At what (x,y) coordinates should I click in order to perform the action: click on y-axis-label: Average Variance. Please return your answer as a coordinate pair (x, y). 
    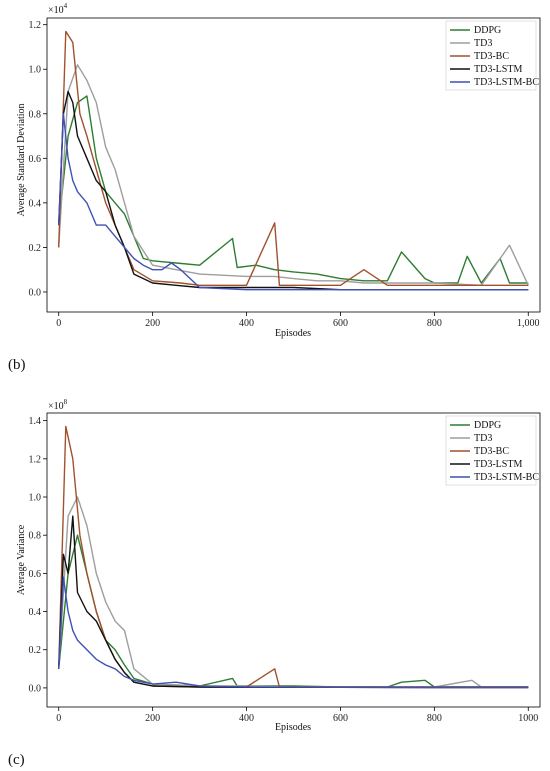
    Looking at the image, I should click on (21, 559).